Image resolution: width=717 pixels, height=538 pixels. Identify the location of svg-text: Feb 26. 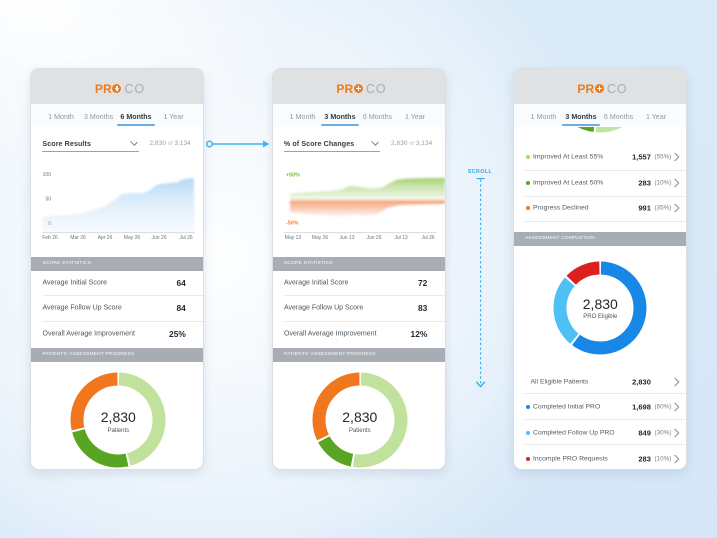
(50, 238).